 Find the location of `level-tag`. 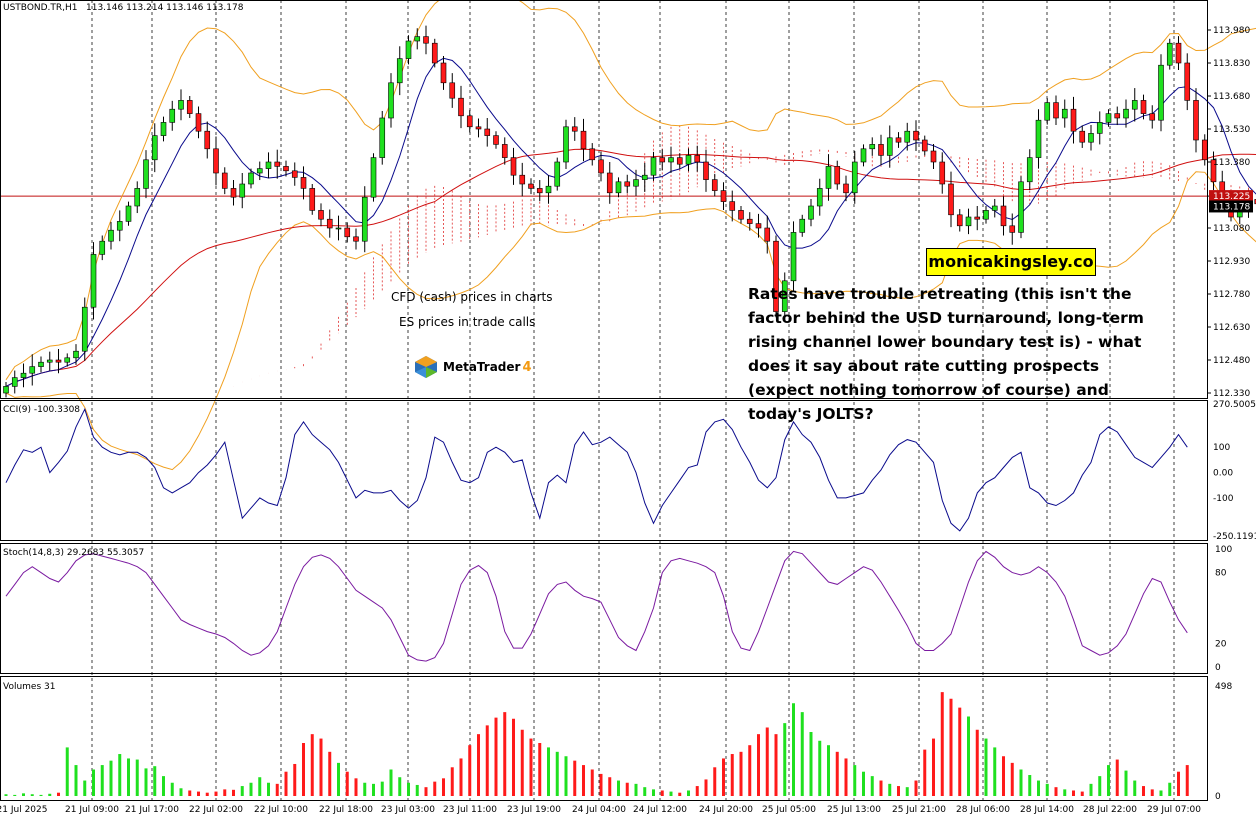

level-tag is located at coordinates (1231, 196).